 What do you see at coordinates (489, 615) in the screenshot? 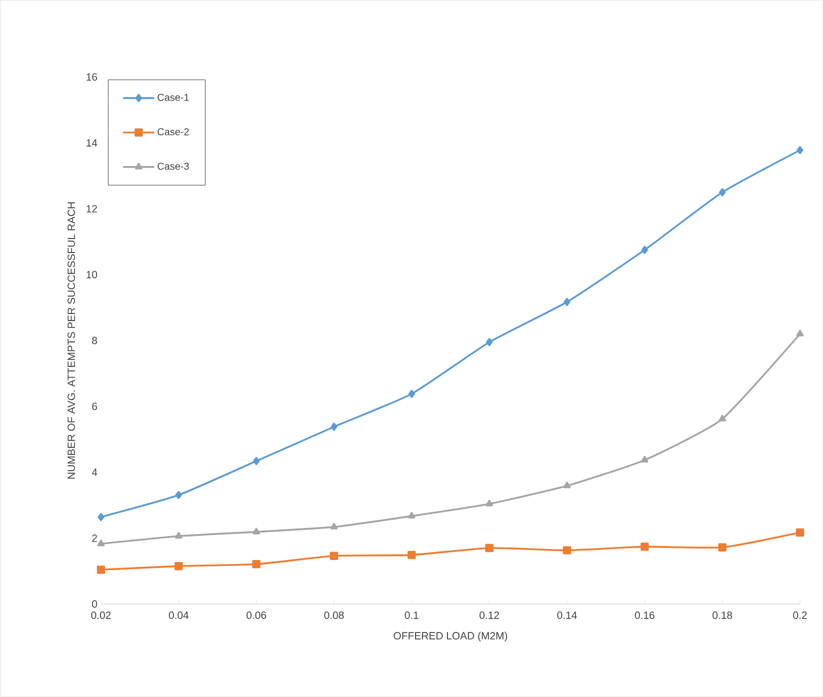
I see `x-tick-label: 0.12` at bounding box center [489, 615].